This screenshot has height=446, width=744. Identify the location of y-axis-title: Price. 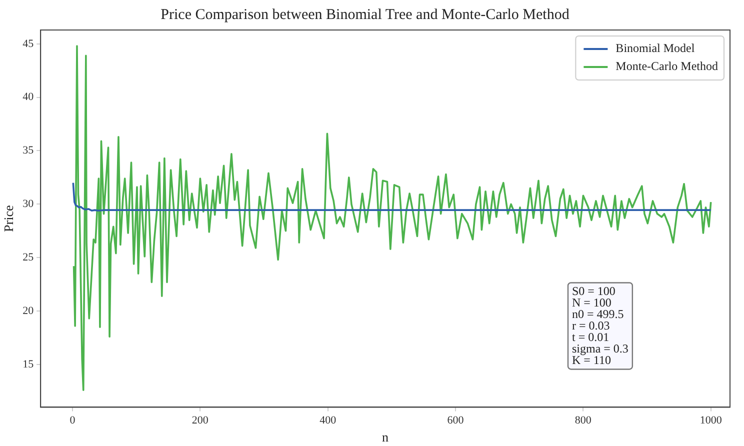
(8, 218).